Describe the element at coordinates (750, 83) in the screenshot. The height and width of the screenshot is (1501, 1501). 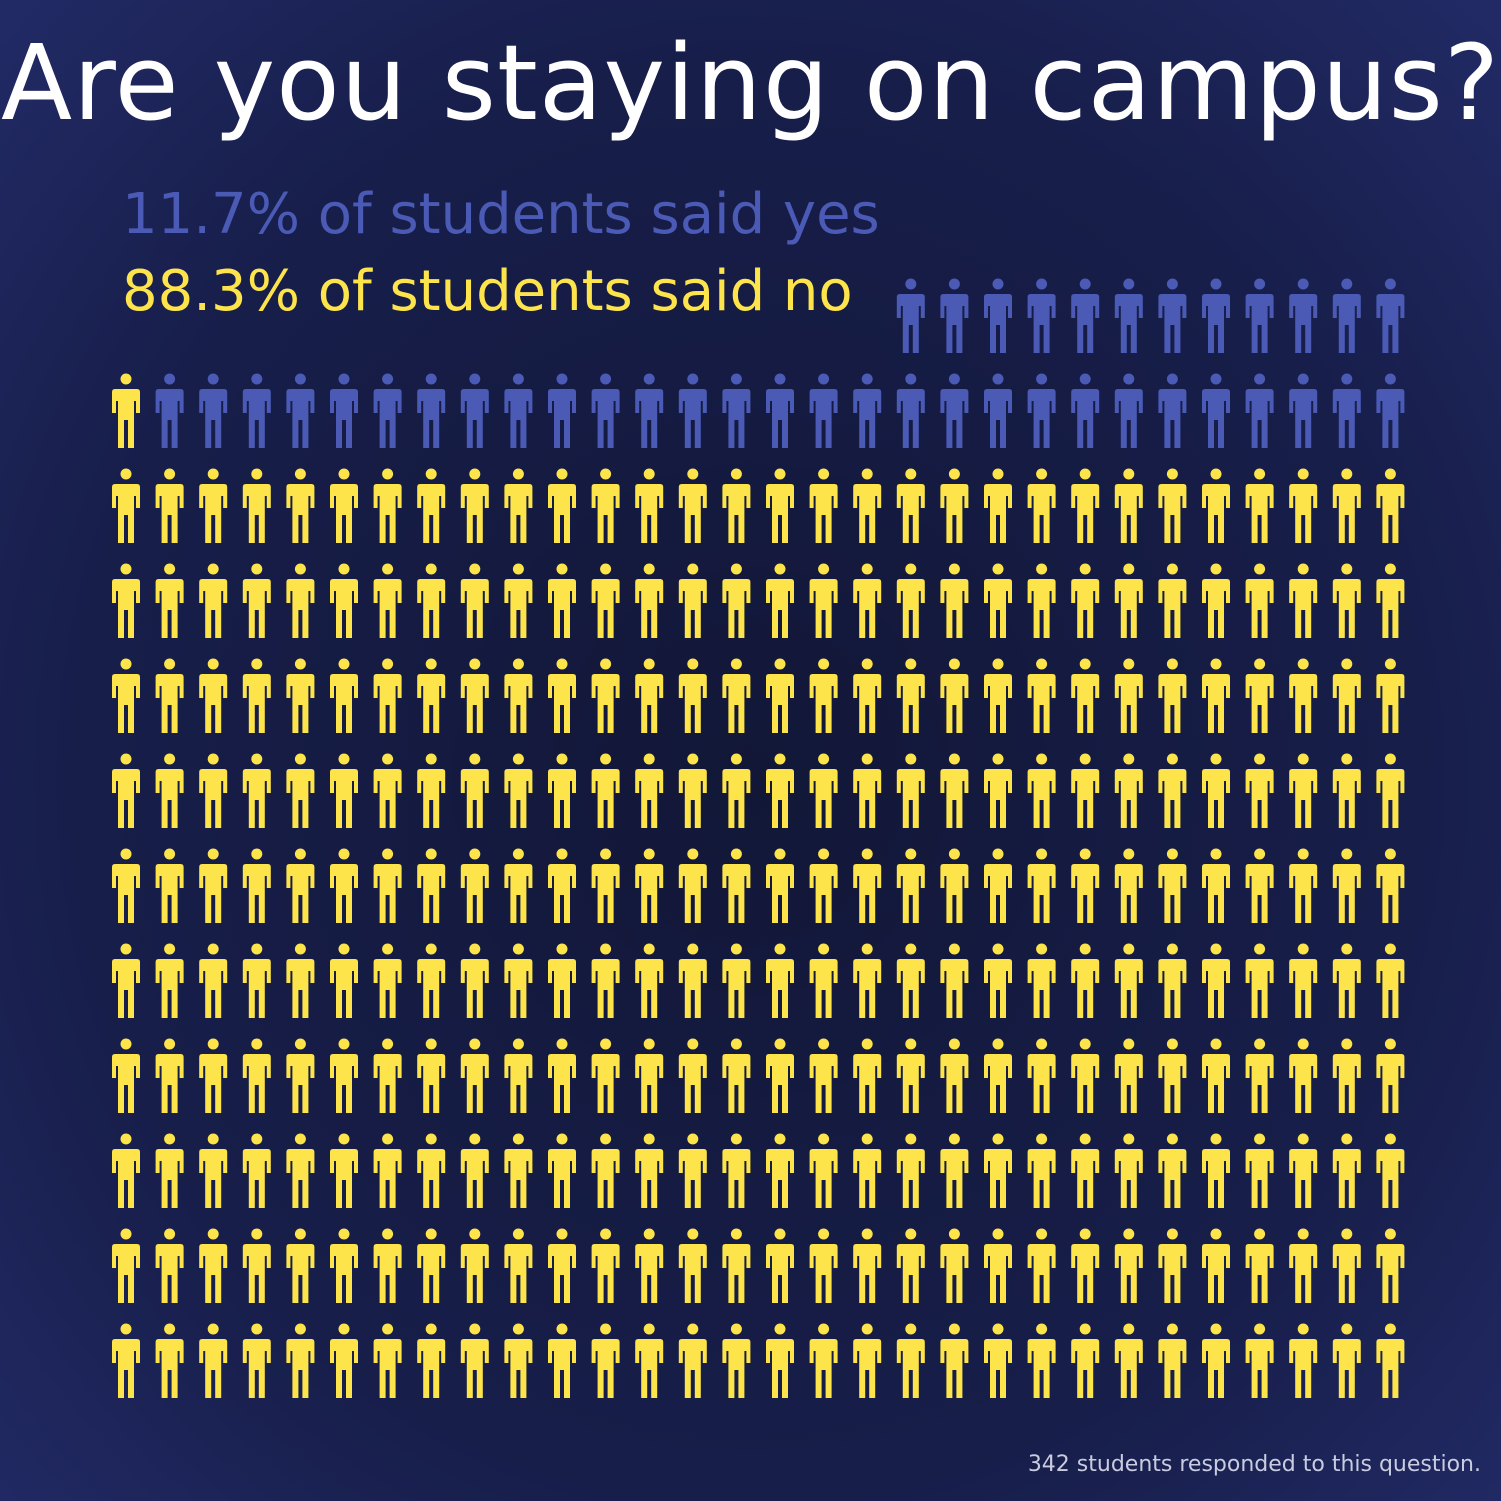
I see `chart-title: Are you staying on campus?` at that location.